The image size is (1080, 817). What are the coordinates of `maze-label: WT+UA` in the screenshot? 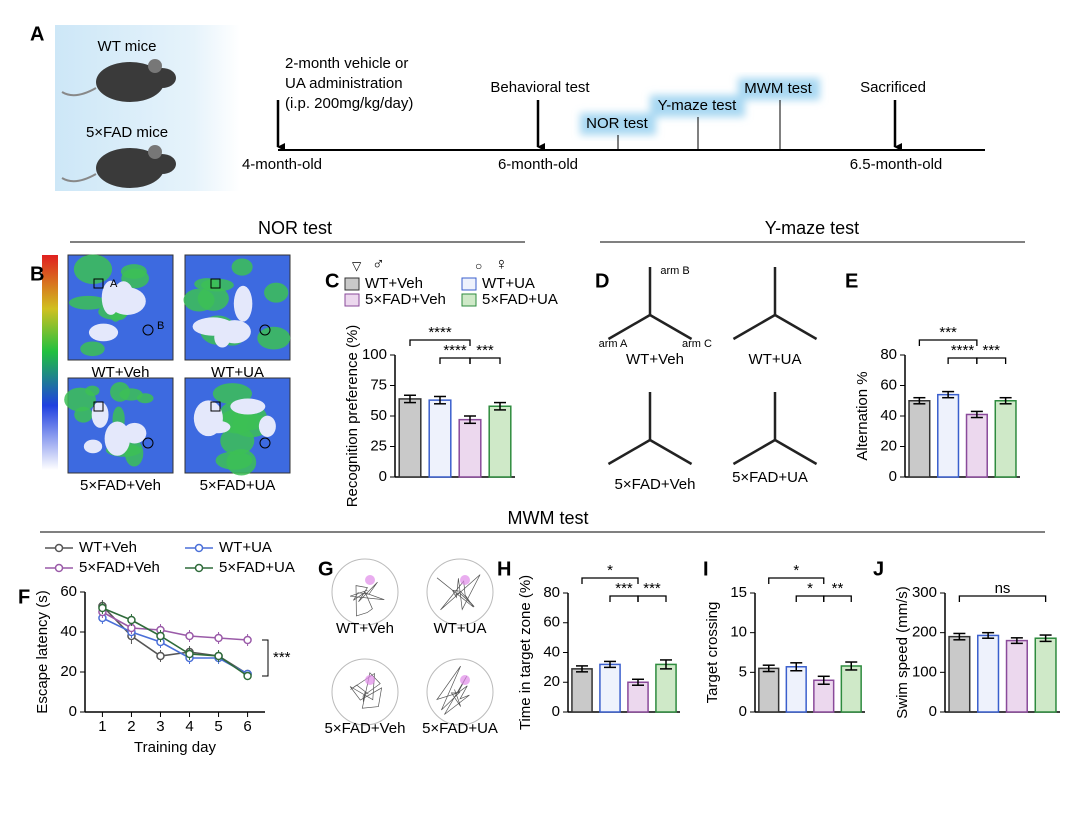 It's located at (775, 359).